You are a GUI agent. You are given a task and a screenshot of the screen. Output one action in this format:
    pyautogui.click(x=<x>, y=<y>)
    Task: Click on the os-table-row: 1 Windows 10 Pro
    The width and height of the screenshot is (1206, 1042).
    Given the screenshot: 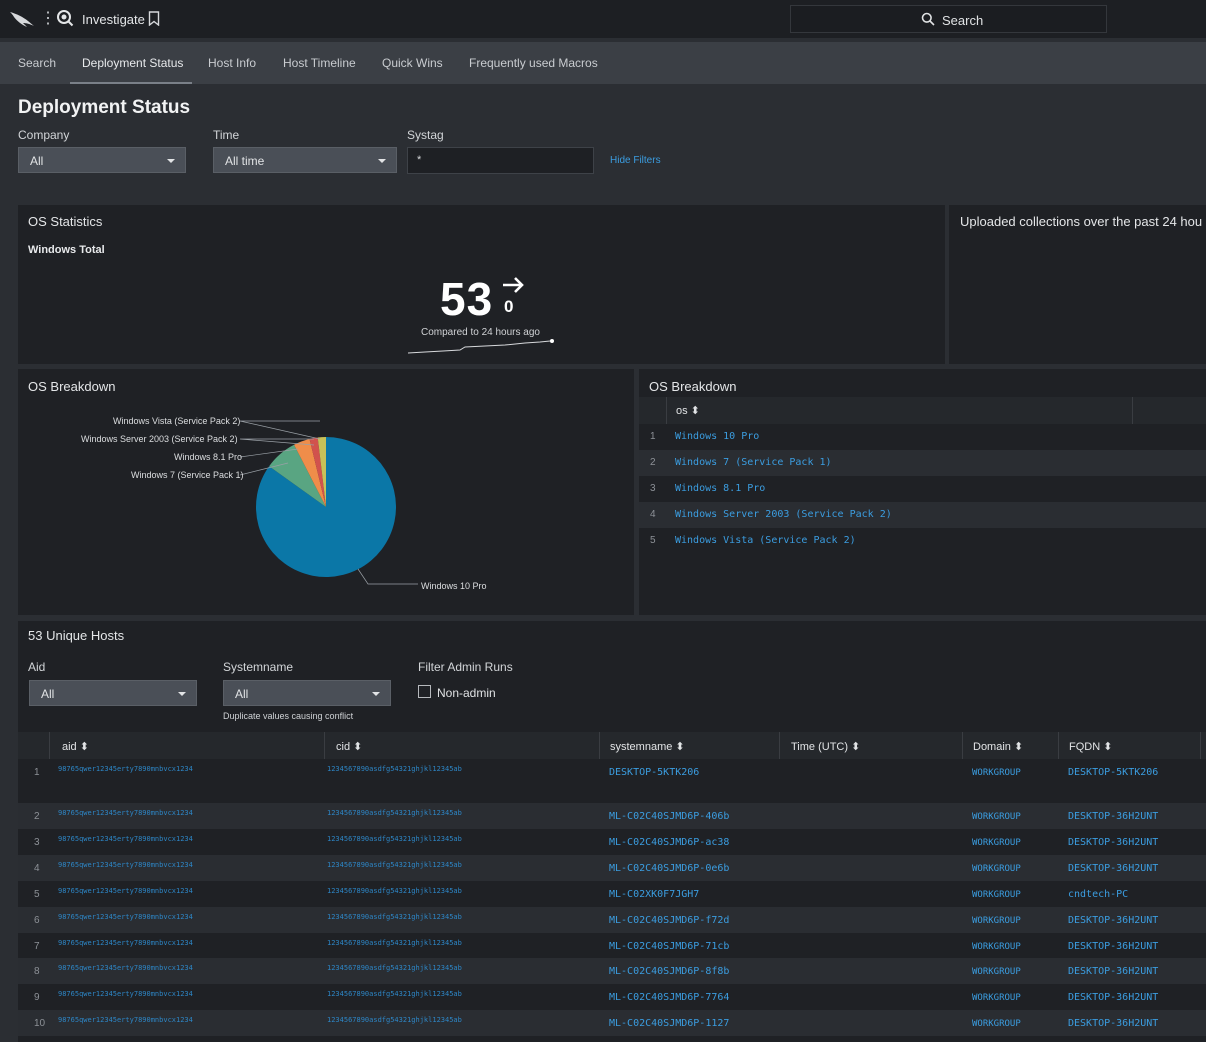 What is the action you would take?
    pyautogui.click(x=922, y=437)
    